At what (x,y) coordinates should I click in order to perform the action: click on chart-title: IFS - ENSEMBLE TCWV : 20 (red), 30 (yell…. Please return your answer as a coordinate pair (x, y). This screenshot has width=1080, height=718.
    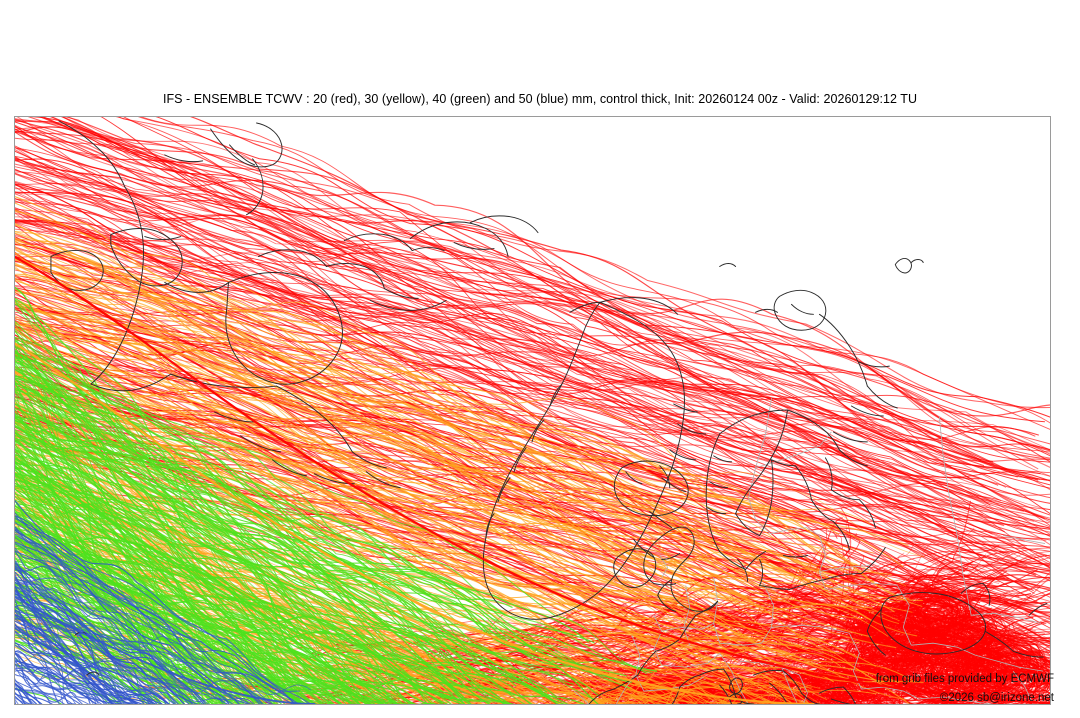
    Looking at the image, I should click on (540, 99).